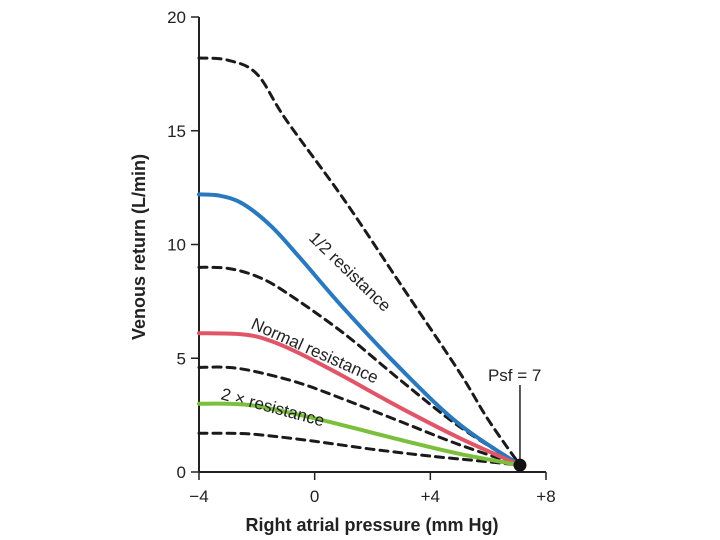 The width and height of the screenshot is (720, 540). I want to click on series-dashed-bottom, so click(359, 449).